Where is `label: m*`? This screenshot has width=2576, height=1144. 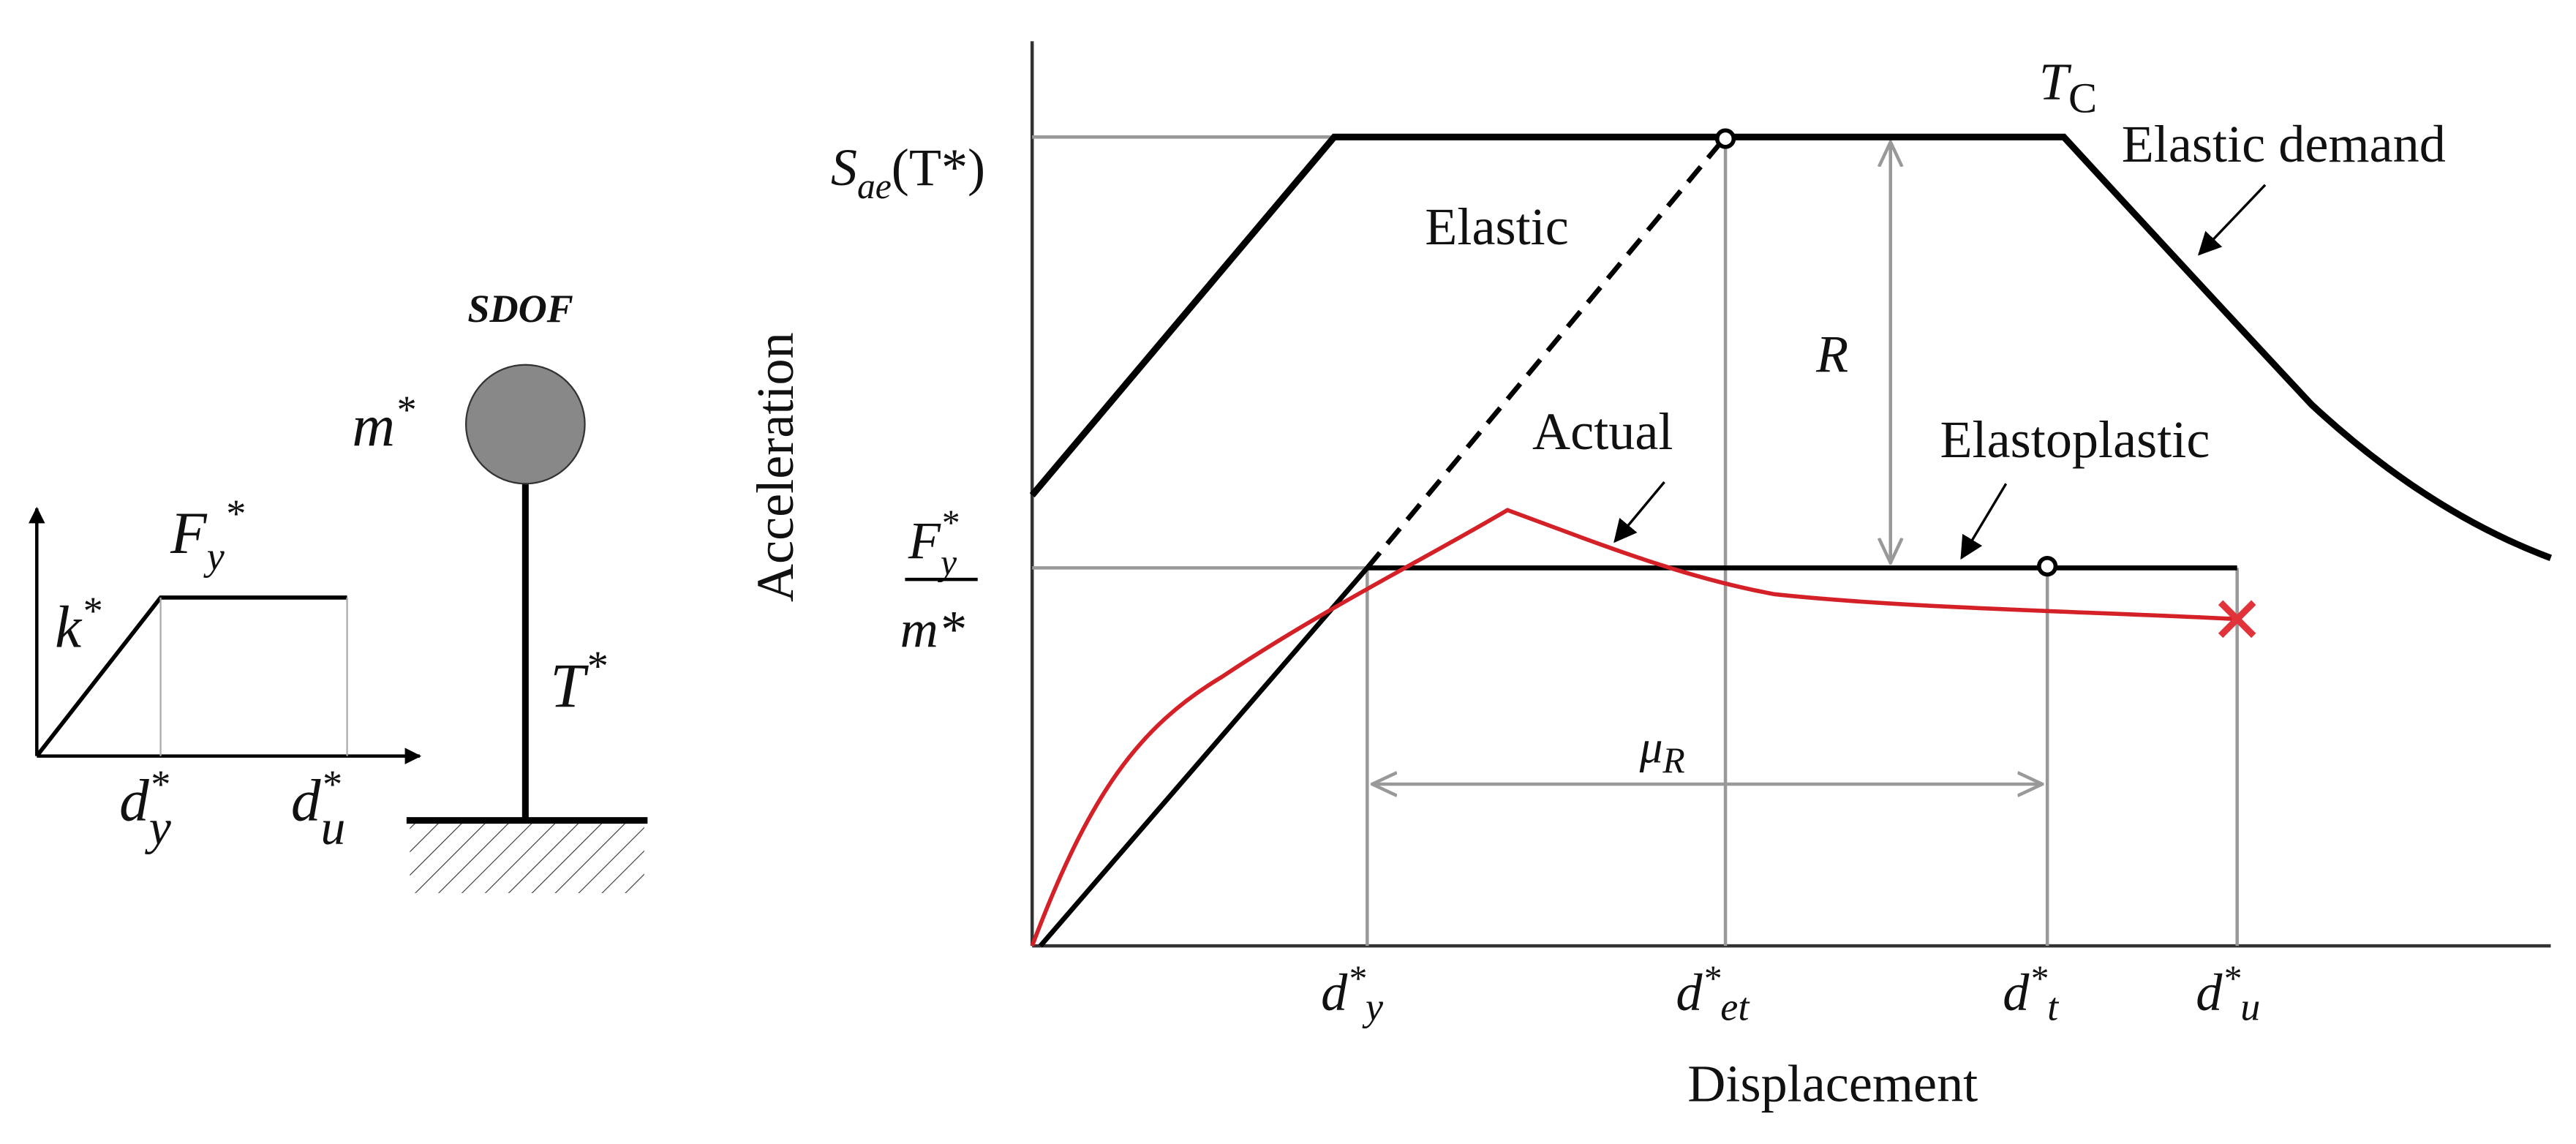
label: m* is located at coordinates (383, 423).